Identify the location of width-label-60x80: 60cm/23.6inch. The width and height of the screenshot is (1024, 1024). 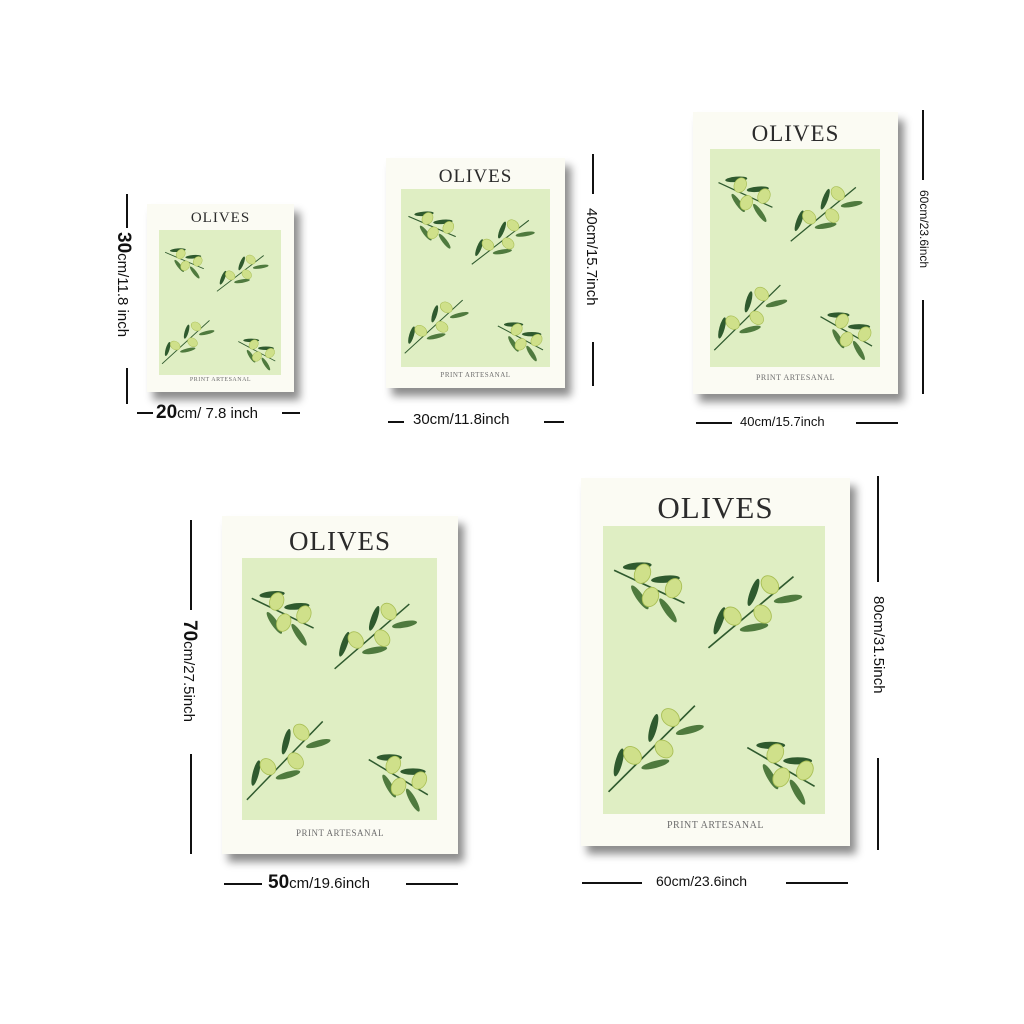
(701, 881).